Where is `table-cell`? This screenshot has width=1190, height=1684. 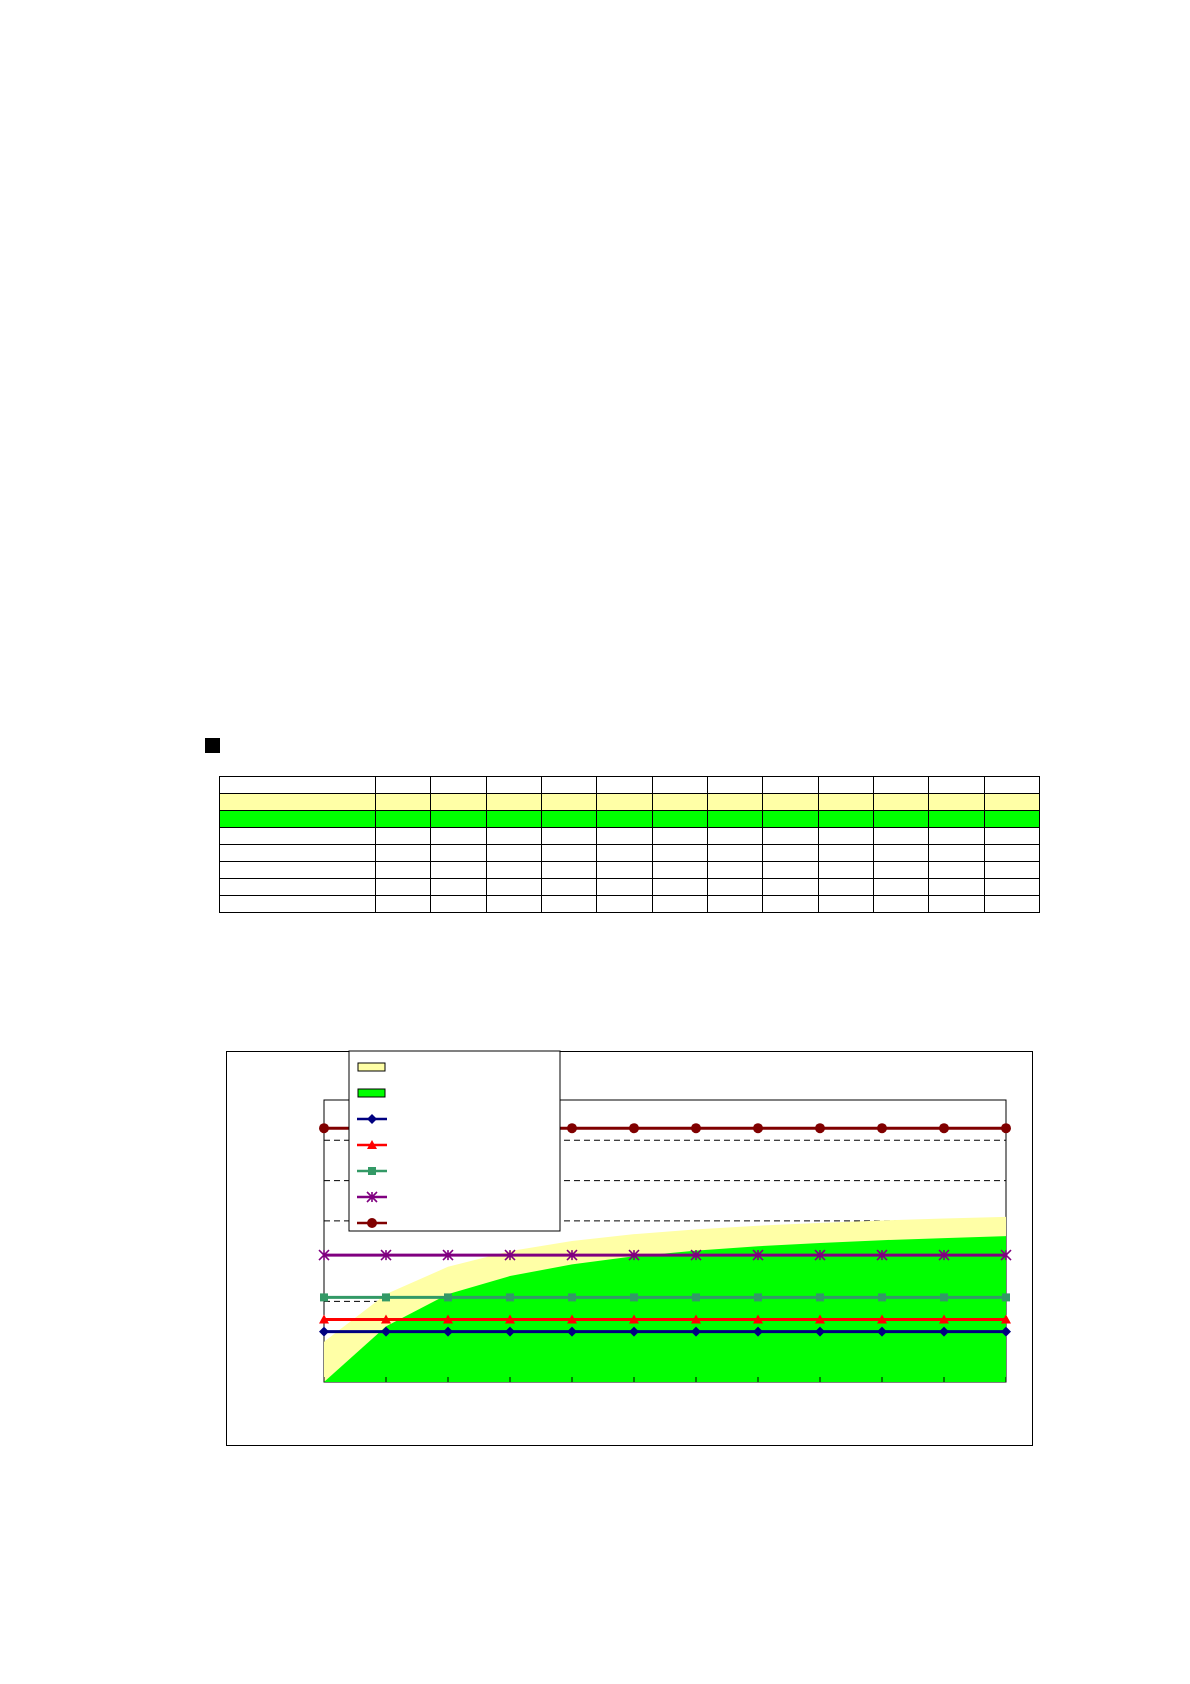 table-cell is located at coordinates (1012, 904).